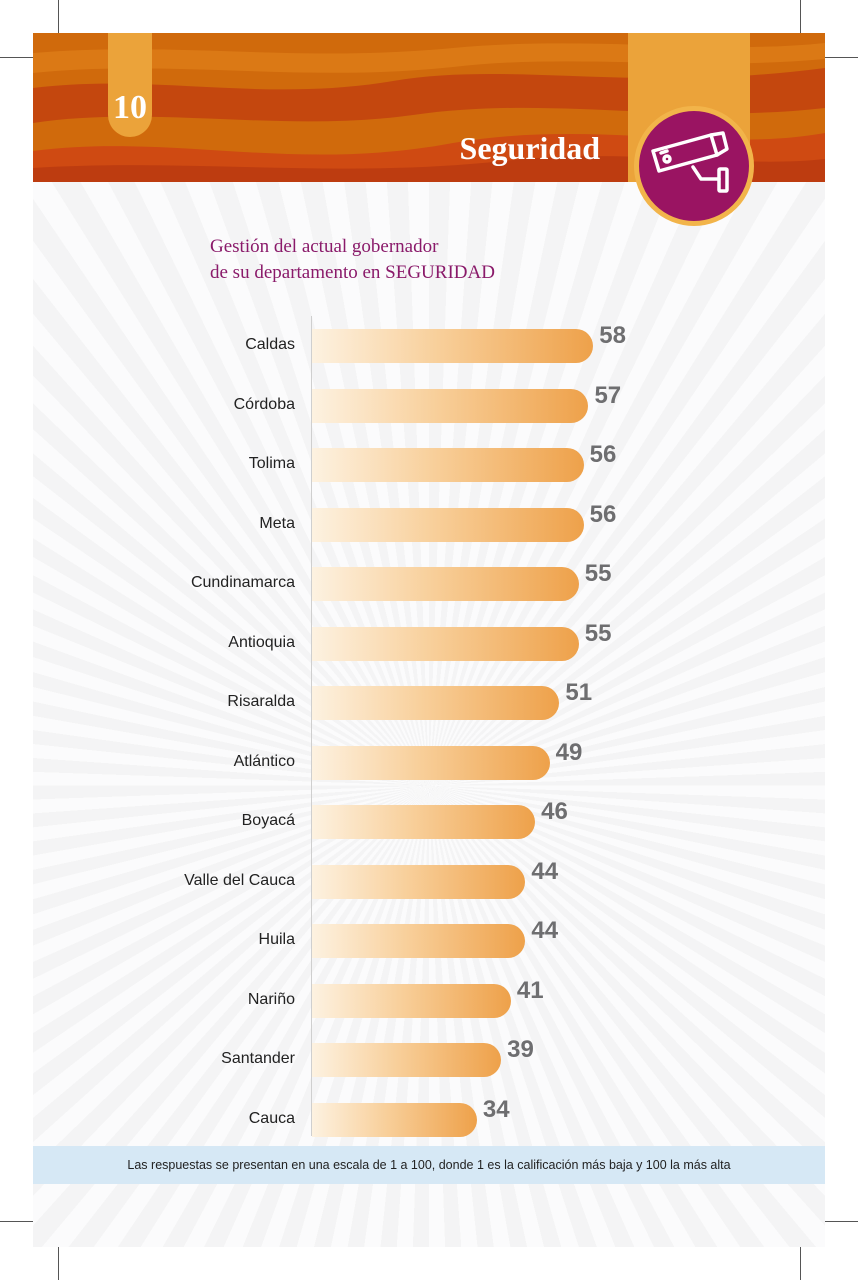 The image size is (858, 1280). What do you see at coordinates (261, 642) in the screenshot?
I see `category-label: Antioquia` at bounding box center [261, 642].